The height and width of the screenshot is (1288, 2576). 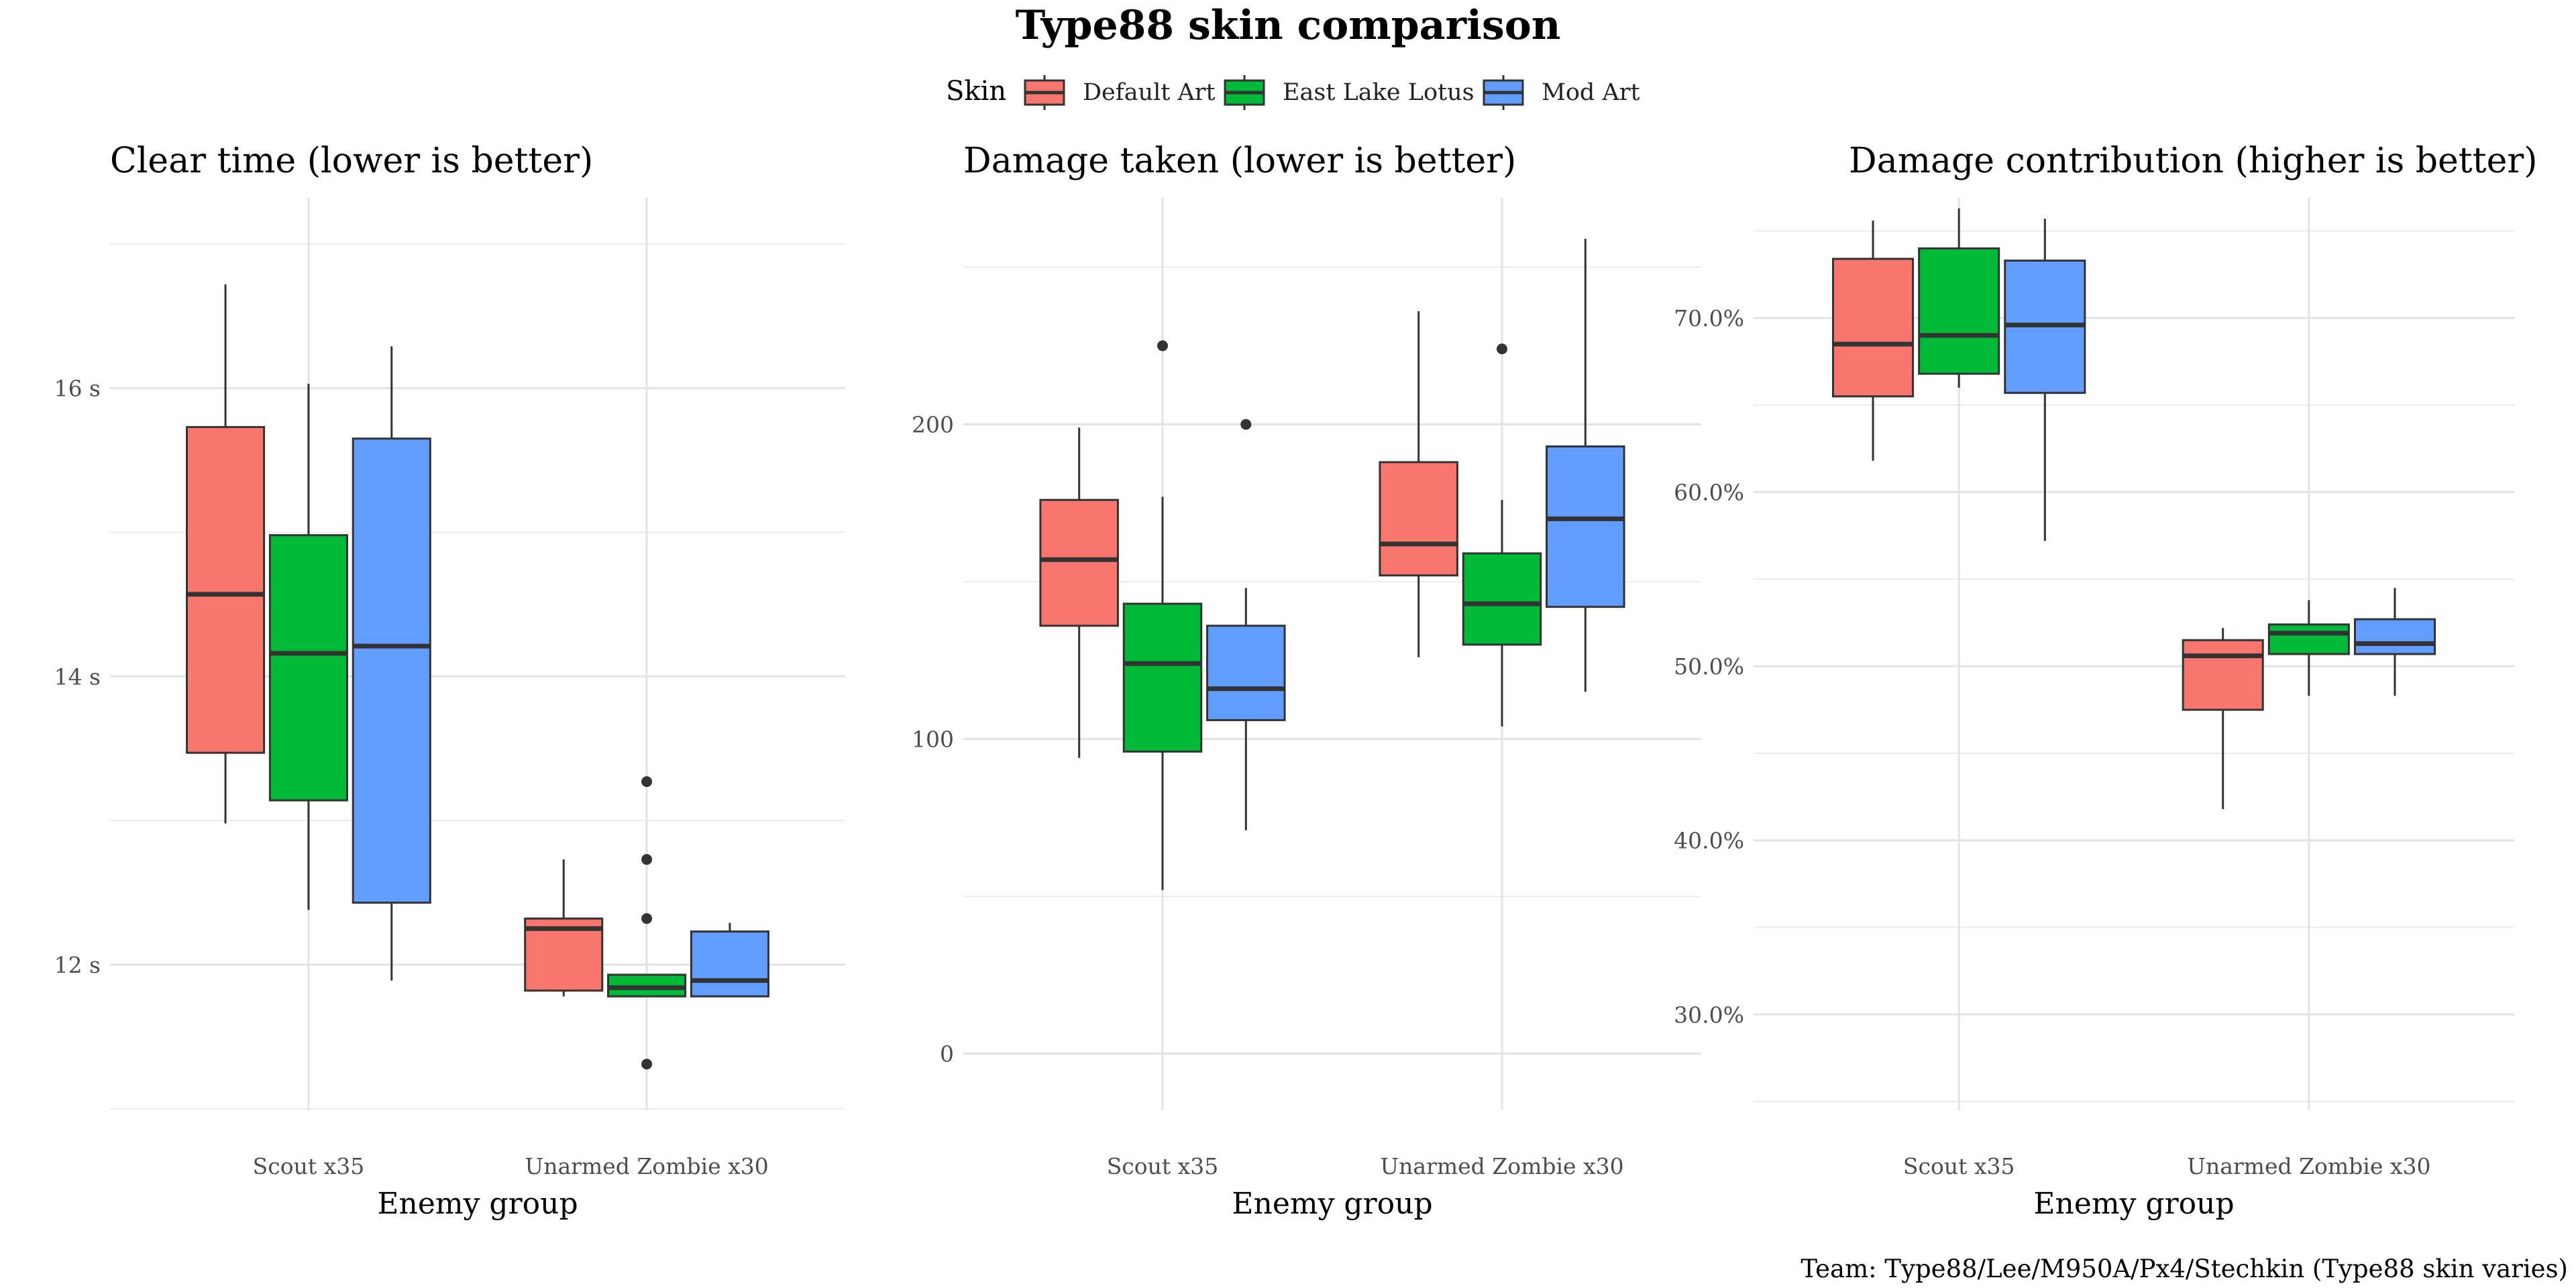 What do you see at coordinates (947, 1054) in the screenshot?
I see `y-tick-label: 0` at bounding box center [947, 1054].